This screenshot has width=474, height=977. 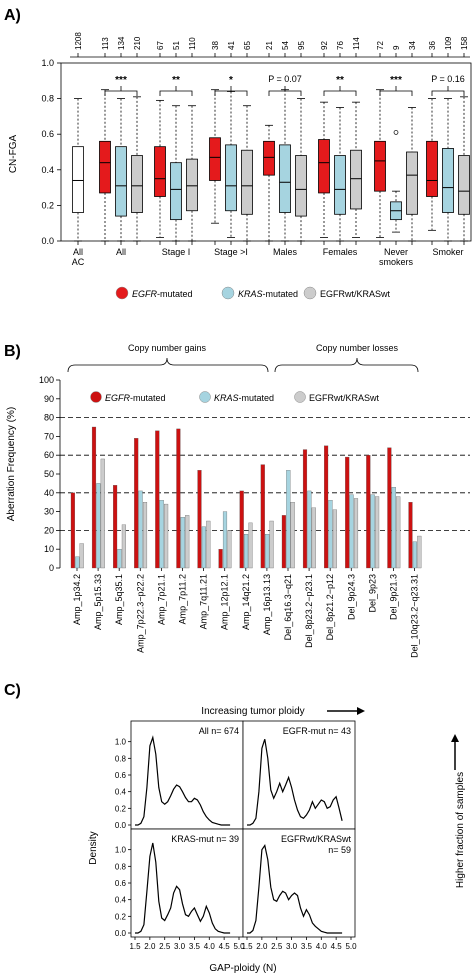 What do you see at coordinates (299, 775) in the screenshot?
I see `subplot: EGFR-mut n= 43` at bounding box center [299, 775].